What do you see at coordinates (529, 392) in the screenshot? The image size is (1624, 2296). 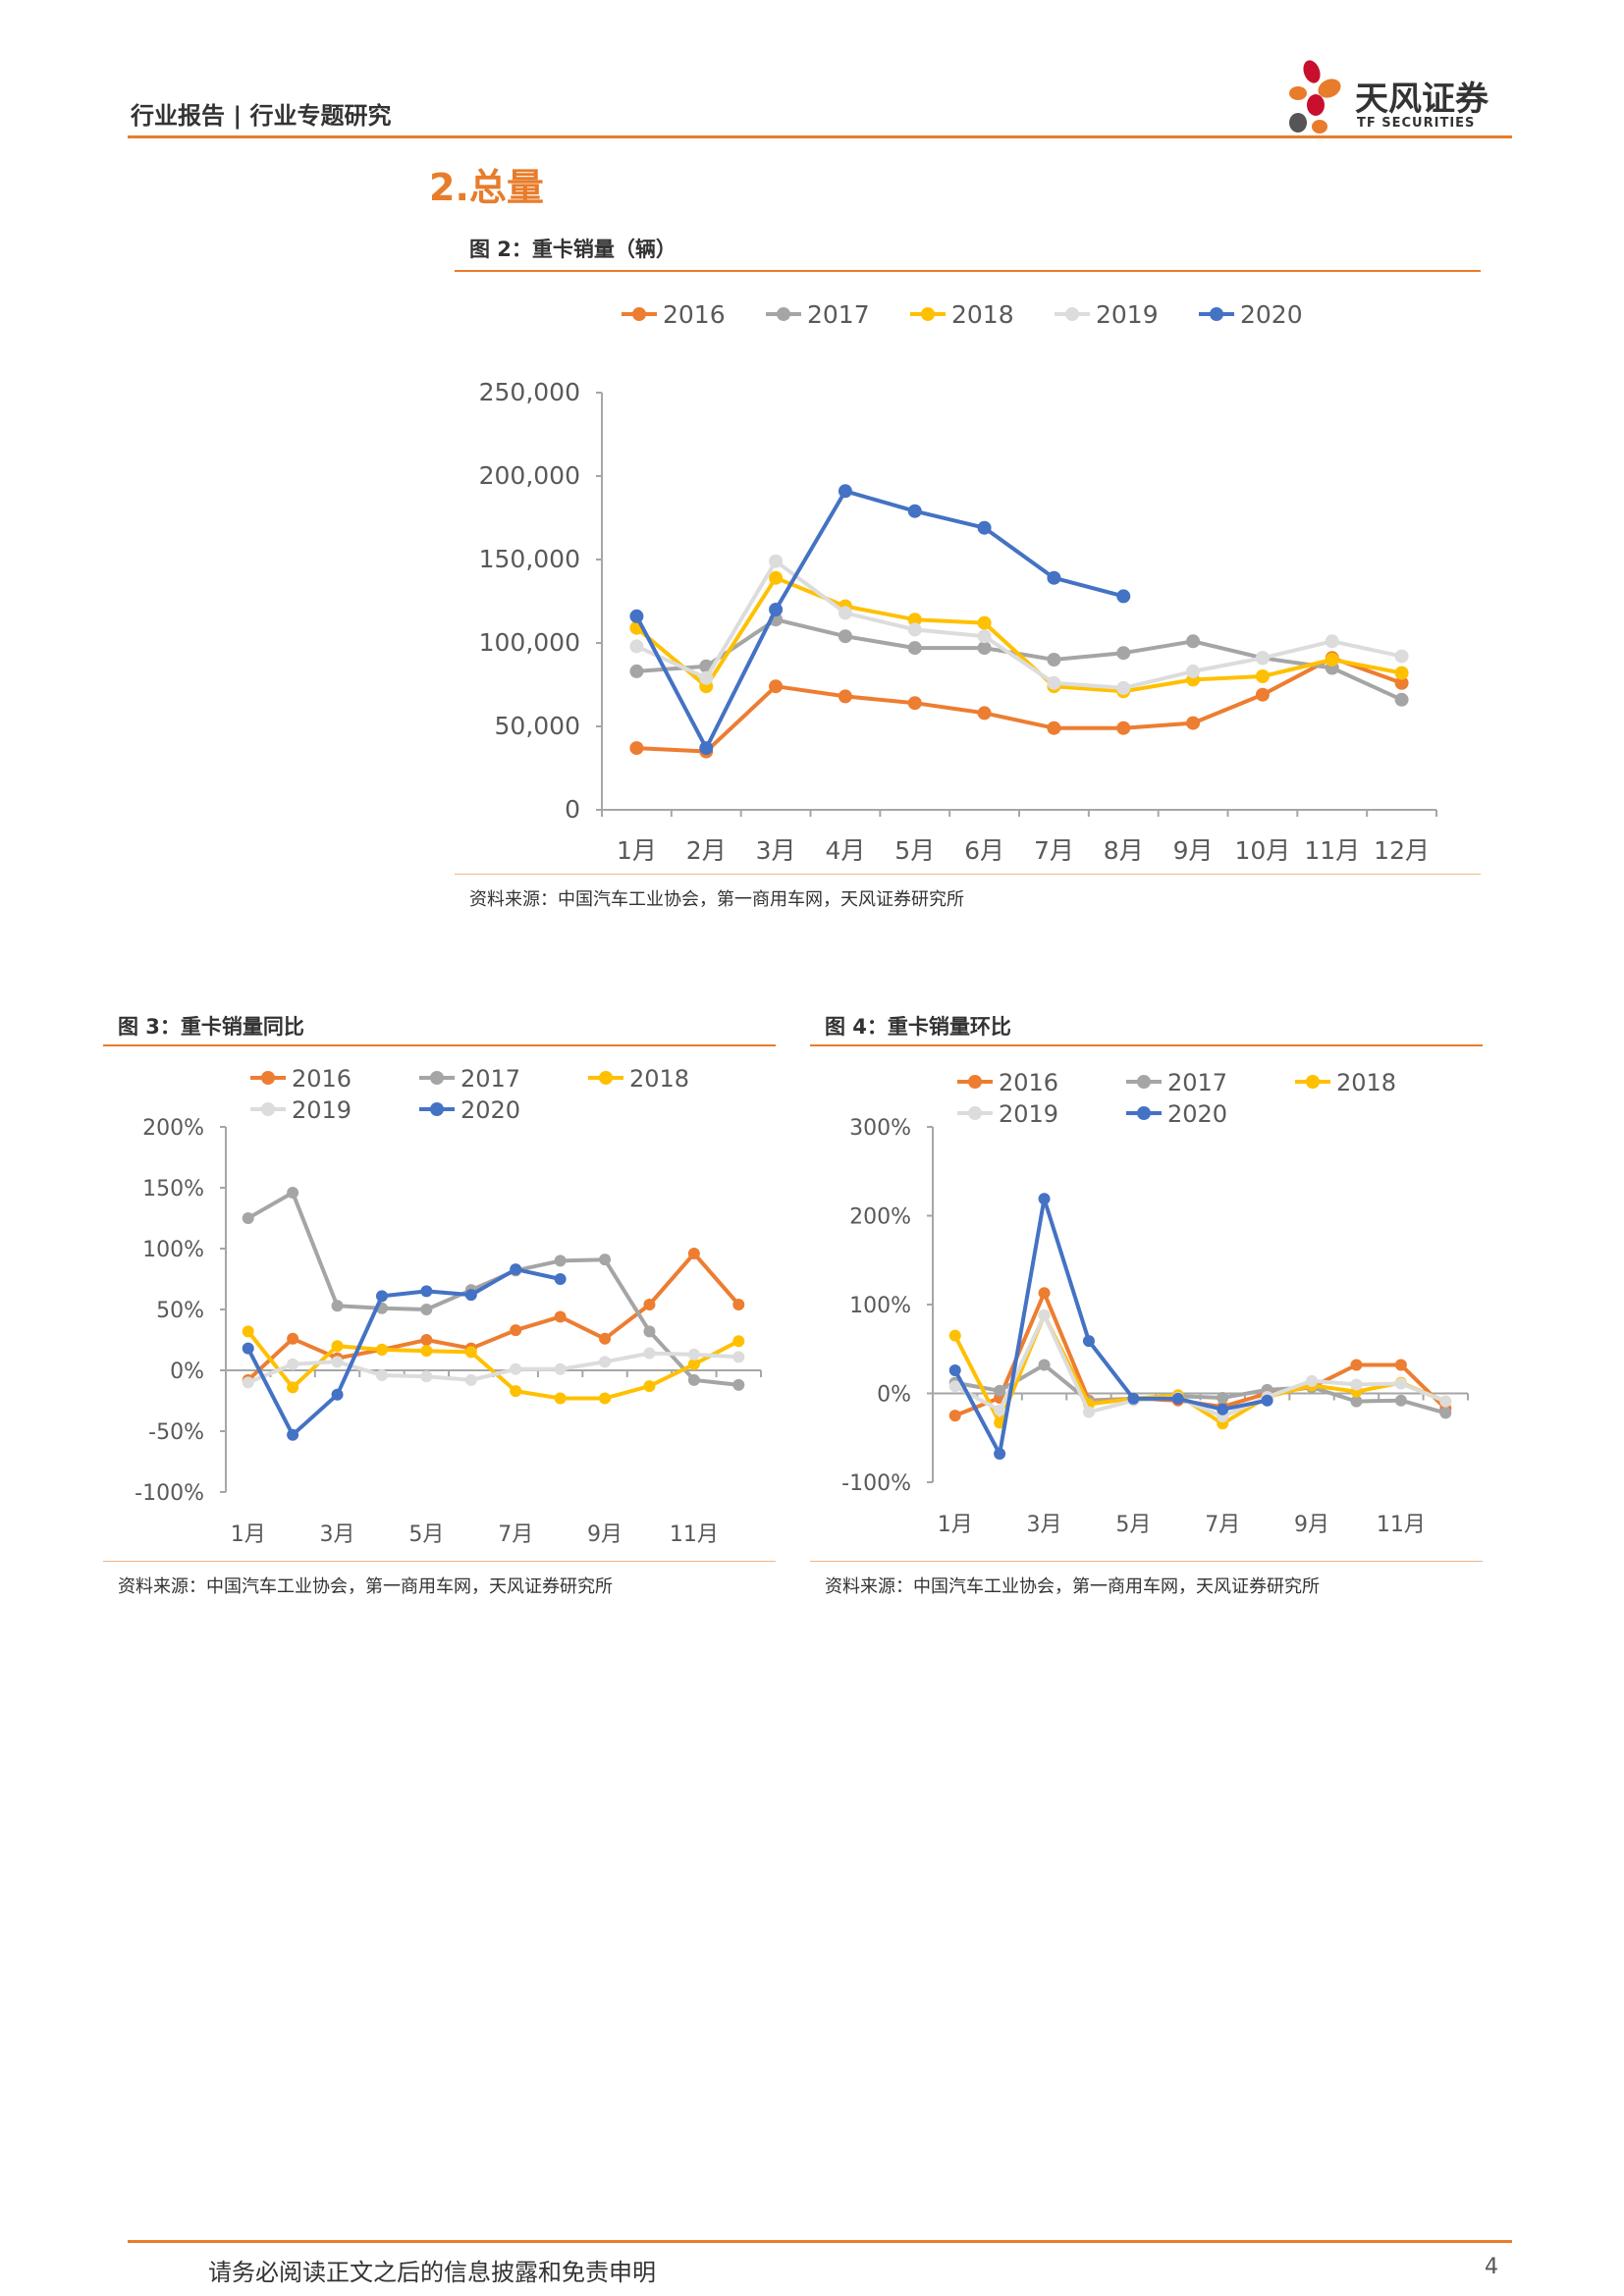 I see `y-tick-label: 250,000` at bounding box center [529, 392].